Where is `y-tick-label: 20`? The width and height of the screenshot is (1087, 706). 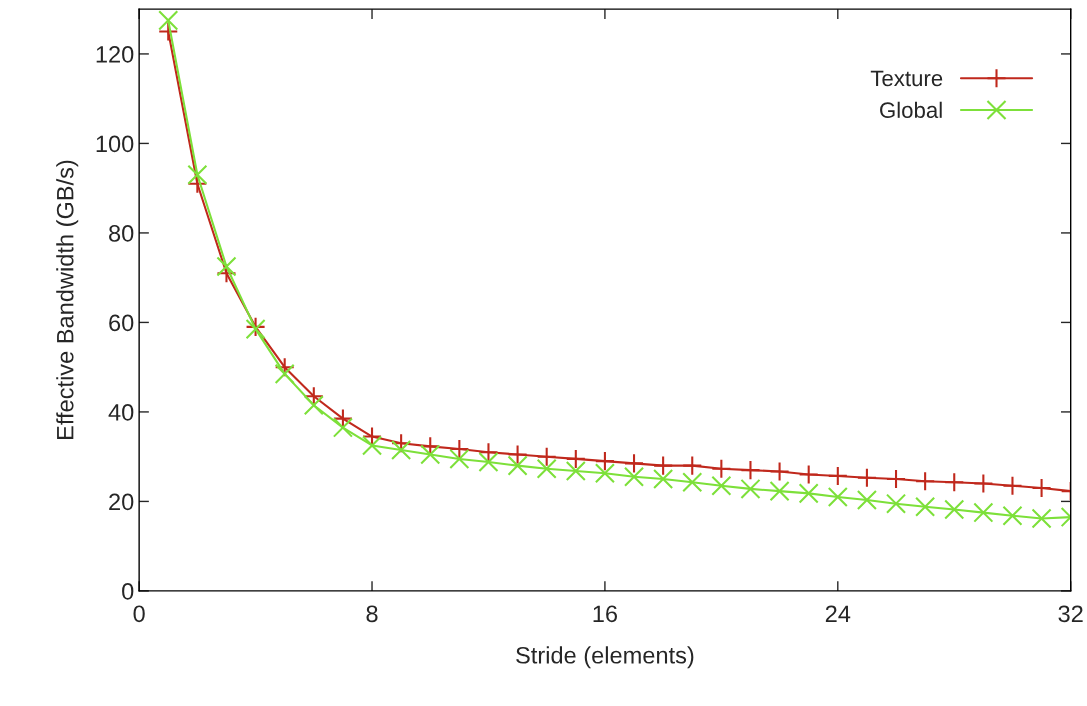 y-tick-label: 20 is located at coordinates (121, 502).